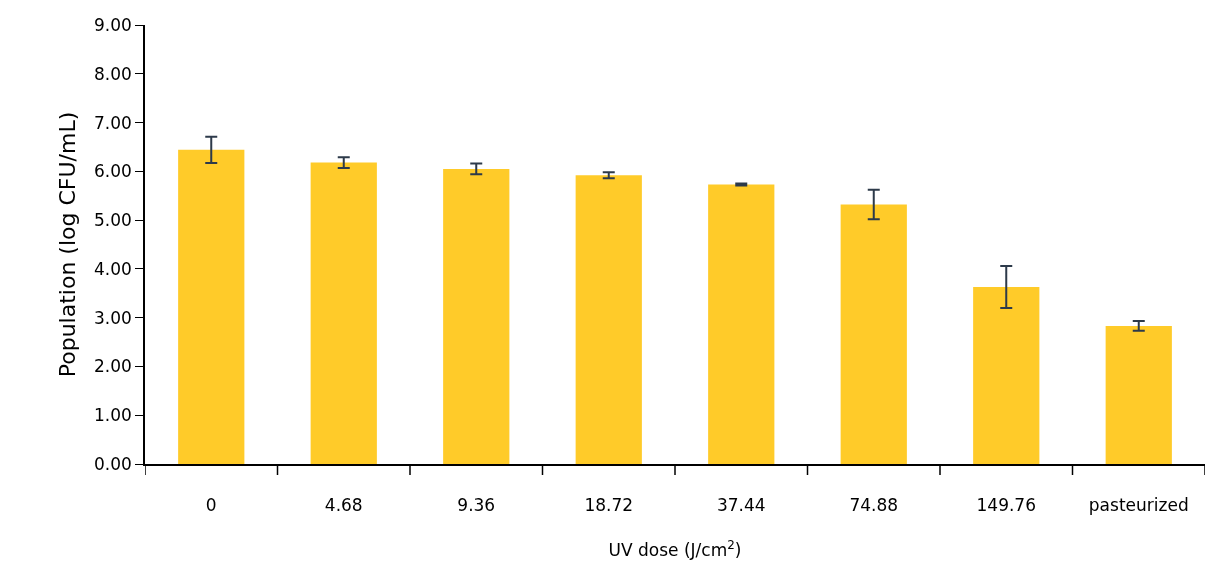 This screenshot has height=579, width=1215. I want to click on y-tick-label: 7.00, so click(112, 122).